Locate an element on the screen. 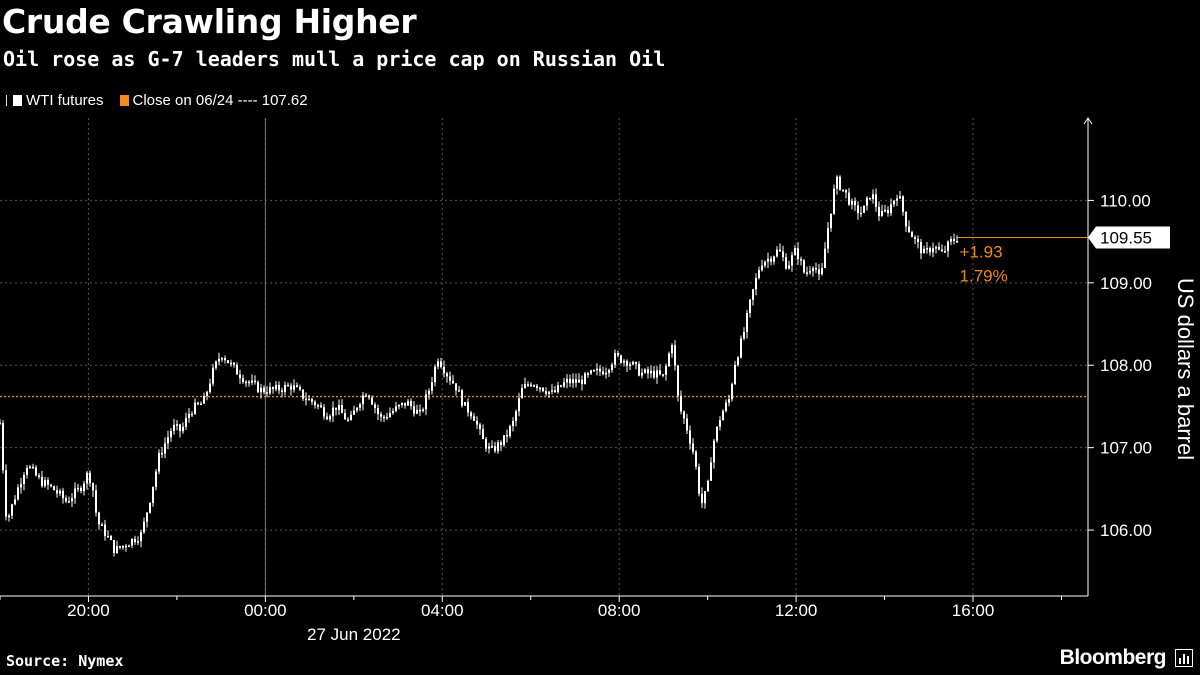 This screenshot has width=1200, height=675. y-axis-title: US dollars a barrel is located at coordinates (1185, 369).